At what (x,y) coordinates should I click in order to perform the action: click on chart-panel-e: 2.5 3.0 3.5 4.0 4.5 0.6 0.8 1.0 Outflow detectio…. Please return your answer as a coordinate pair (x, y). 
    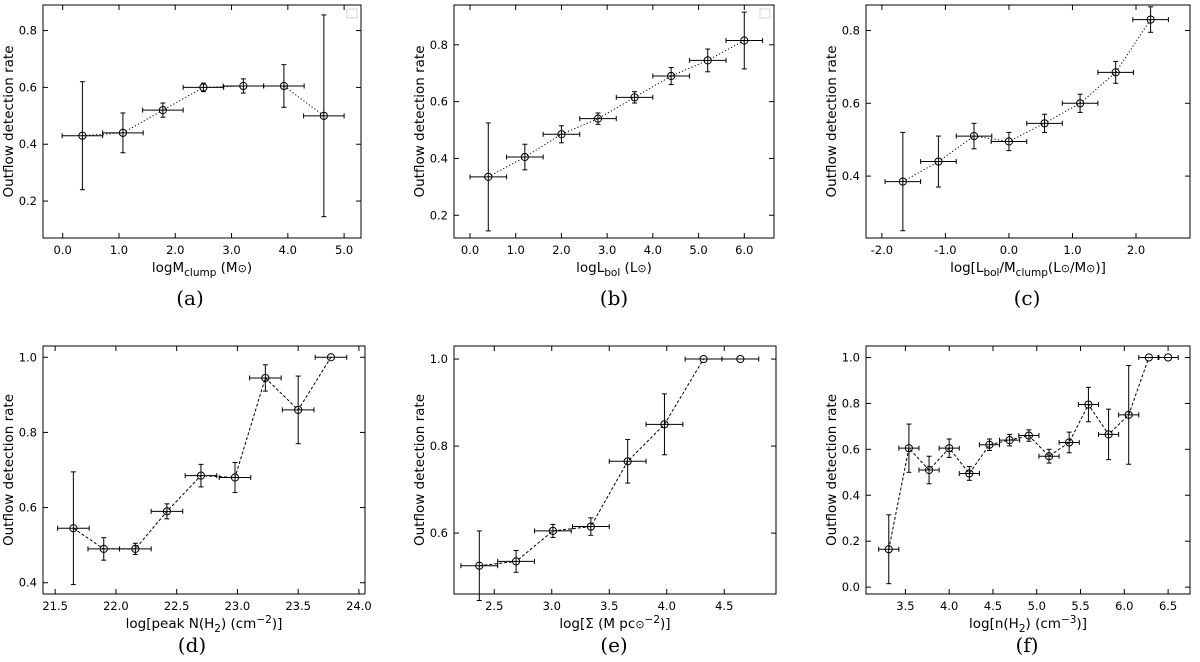
    Looking at the image, I should click on (594, 501).